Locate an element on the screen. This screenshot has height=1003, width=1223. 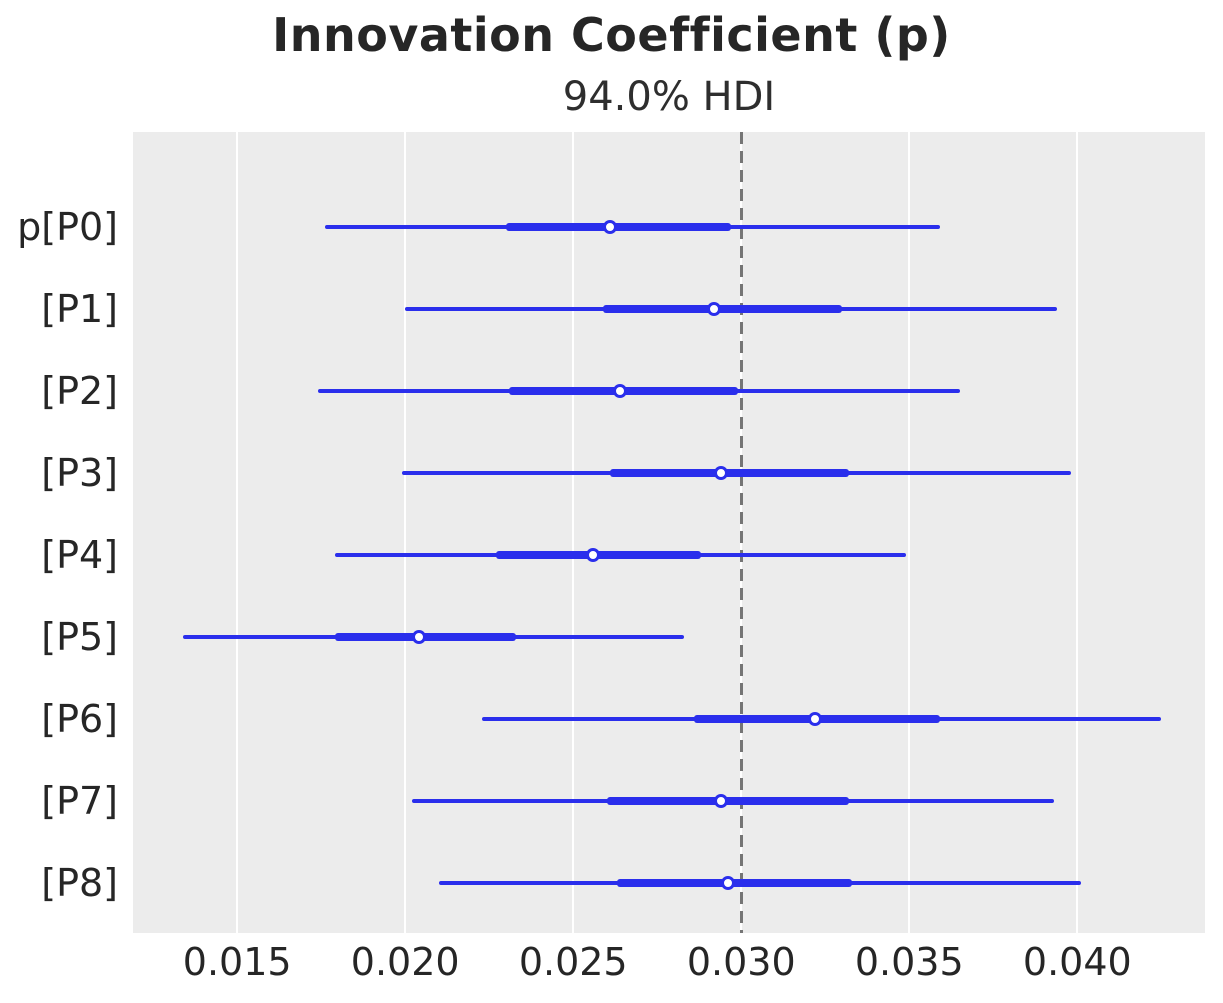
x-tick-label: 0.035 is located at coordinates (909, 962).